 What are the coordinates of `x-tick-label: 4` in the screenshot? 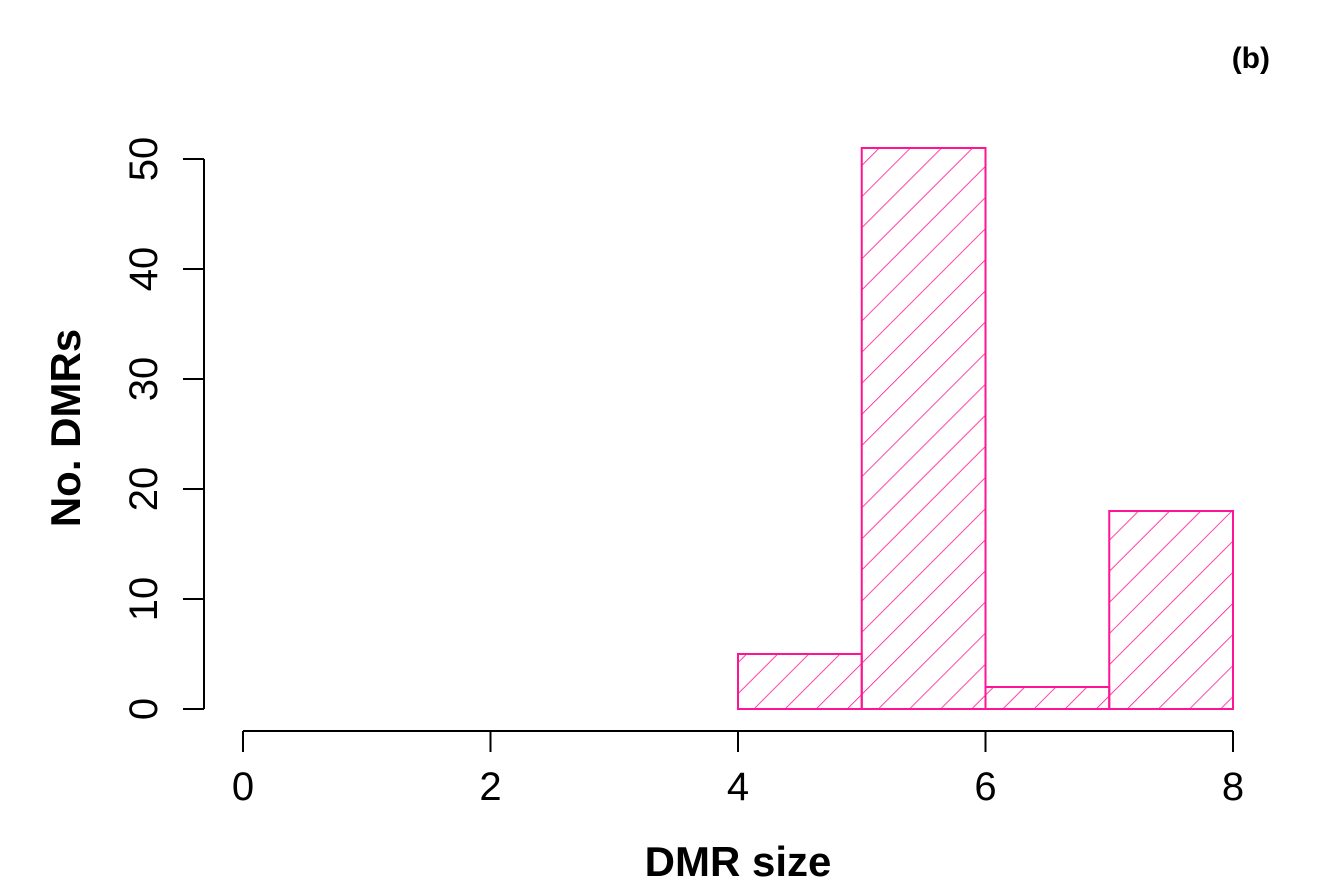 It's located at (738, 787).